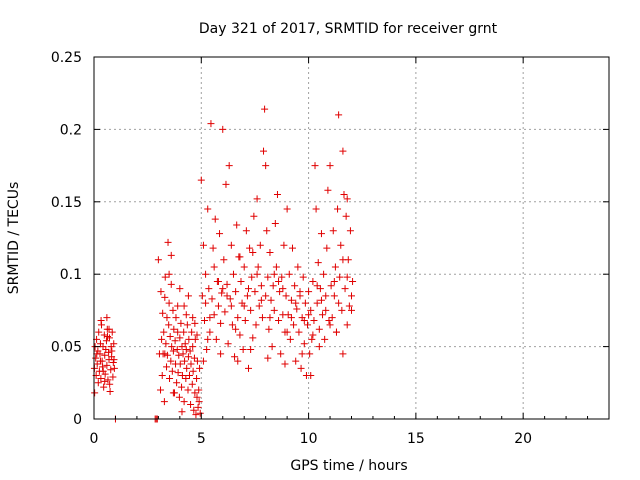 Image resolution: width=640 pixels, height=480 pixels. What do you see at coordinates (66, 58) in the screenshot?
I see `y-tick-label-5: 0.25` at bounding box center [66, 58].